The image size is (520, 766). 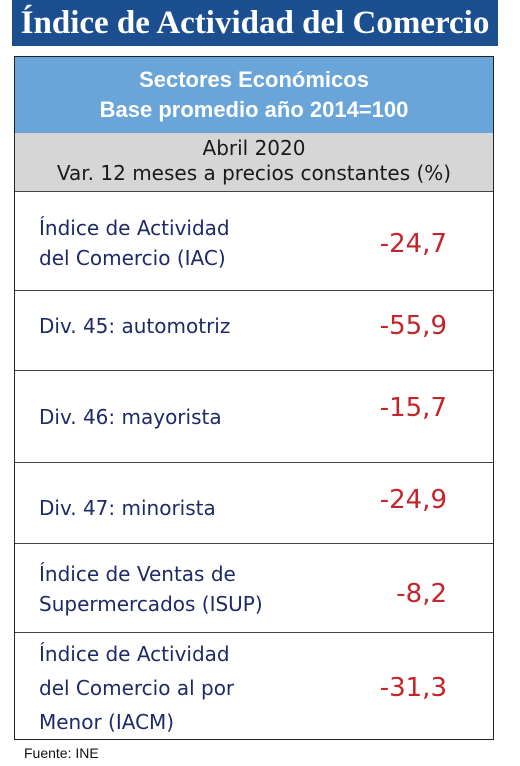 What do you see at coordinates (107, 722) in the screenshot?
I see `row-label-line: Menor (IACM)` at bounding box center [107, 722].